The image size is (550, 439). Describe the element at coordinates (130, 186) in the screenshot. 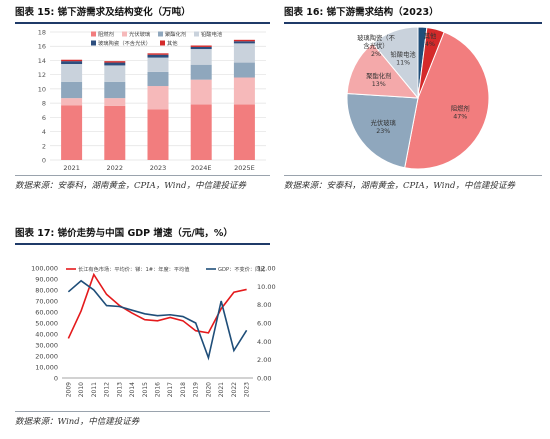

I see `fig15-source: 数据来源：安泰科，湖南黄金，CPIA，Wind，中信建投证券` at that location.